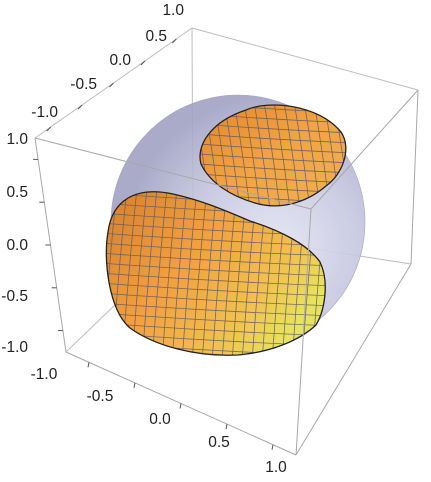 This screenshot has height=482, width=431. What do you see at coordinates (44, 374) in the screenshot?
I see `tick-label-bottom-1: -1.0` at bounding box center [44, 374].